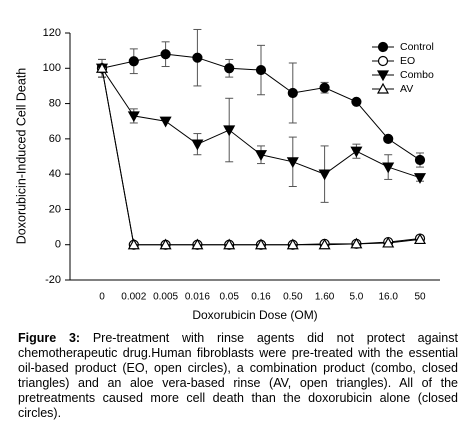 The image size is (468, 444). Describe the element at coordinates (55, 209) in the screenshot. I see `y-tick-label: 20` at that location.